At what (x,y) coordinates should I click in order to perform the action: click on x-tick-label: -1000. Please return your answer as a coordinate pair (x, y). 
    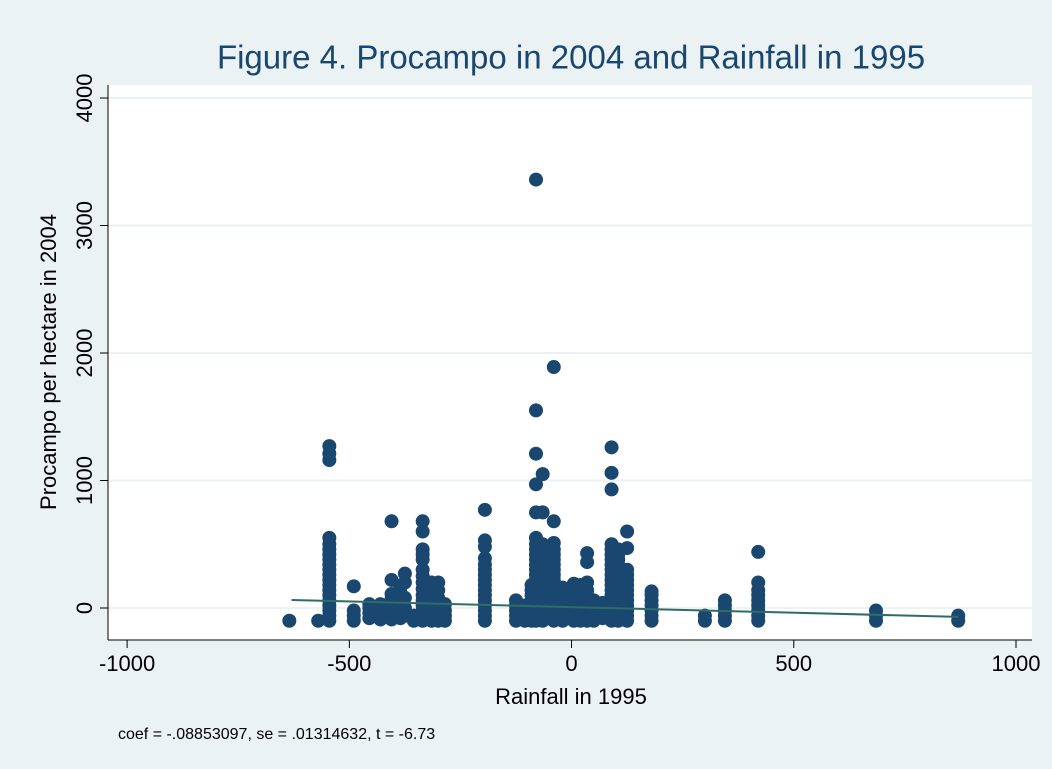
    Looking at the image, I should click on (127, 663).